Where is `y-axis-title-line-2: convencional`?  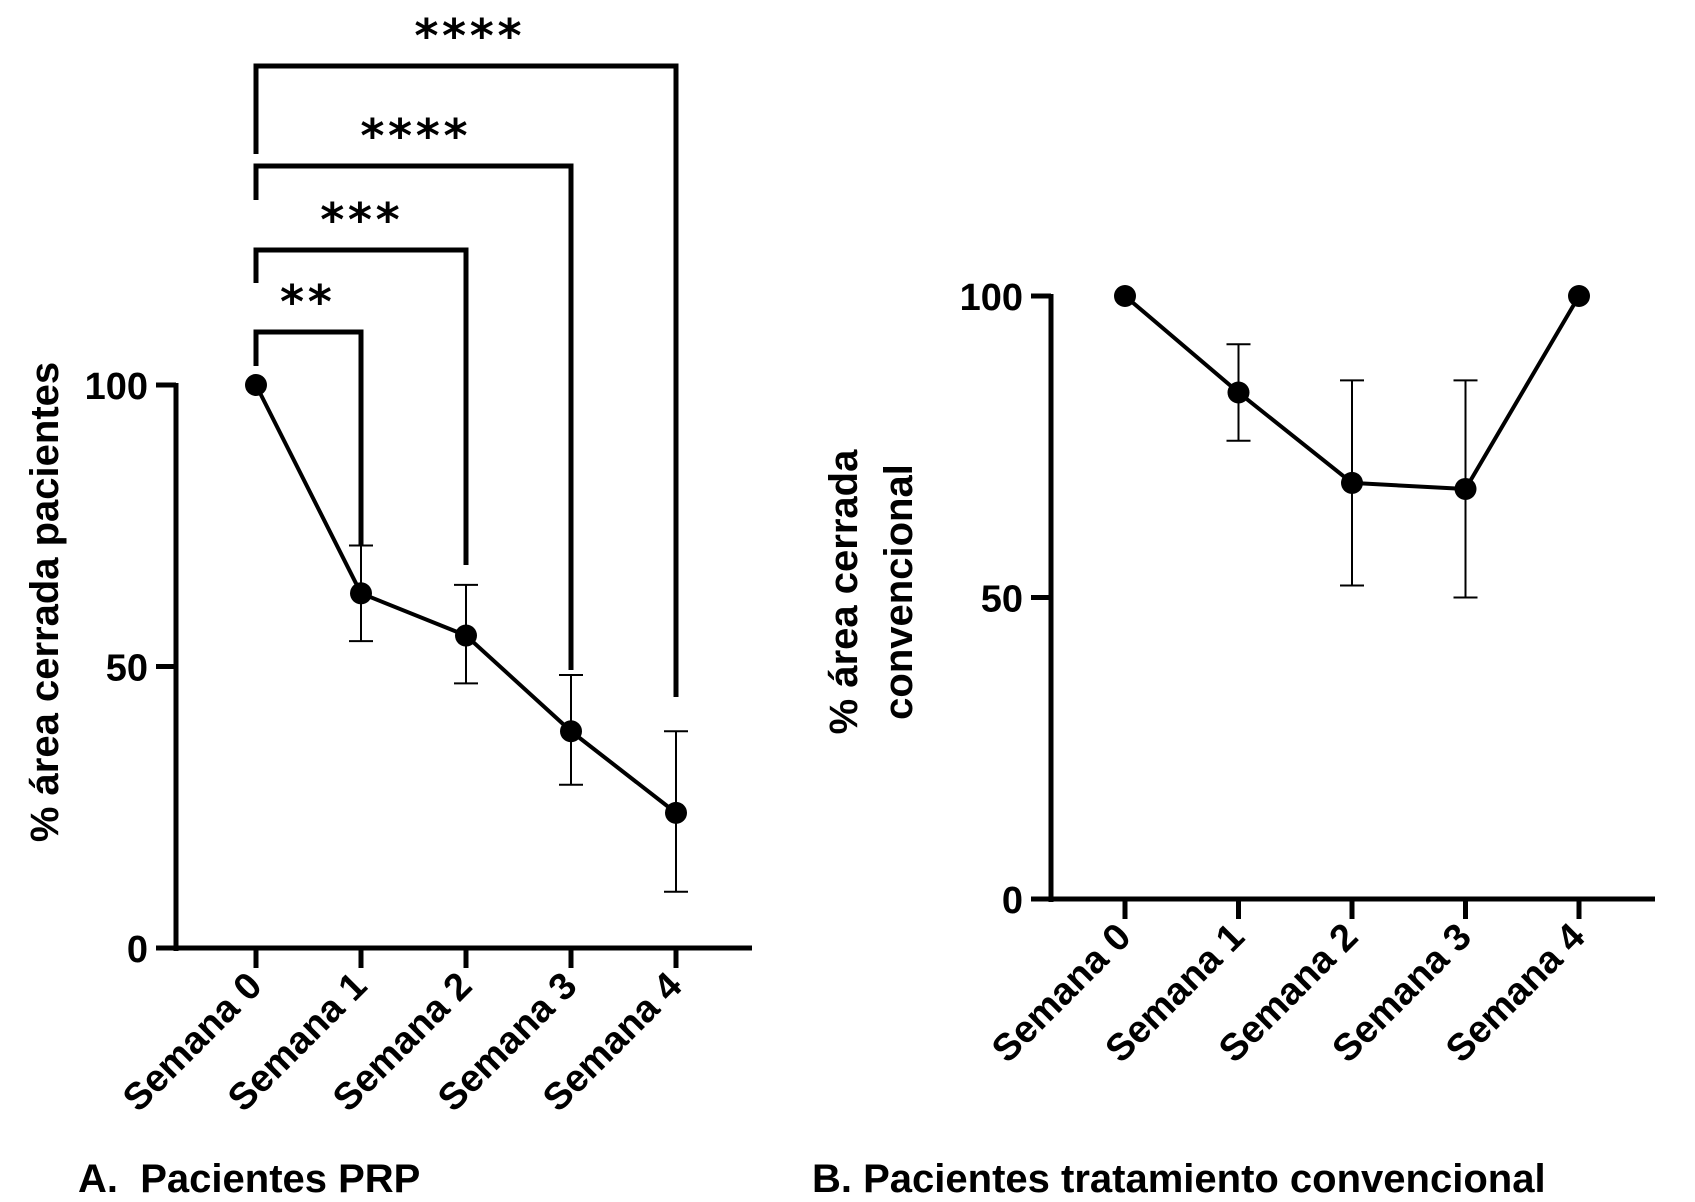
y-axis-title-line-2: convencional is located at coordinates (899, 592).